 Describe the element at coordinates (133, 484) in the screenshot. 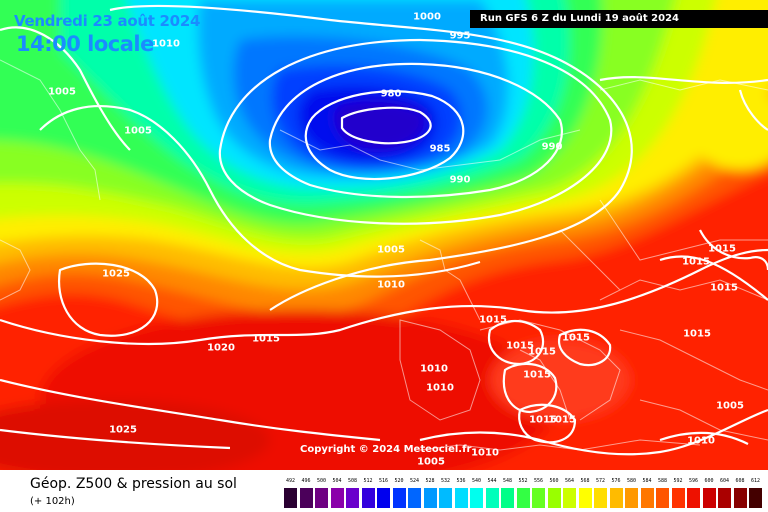

I see `legend-title: Géop. Z500 & pression au sol` at that location.